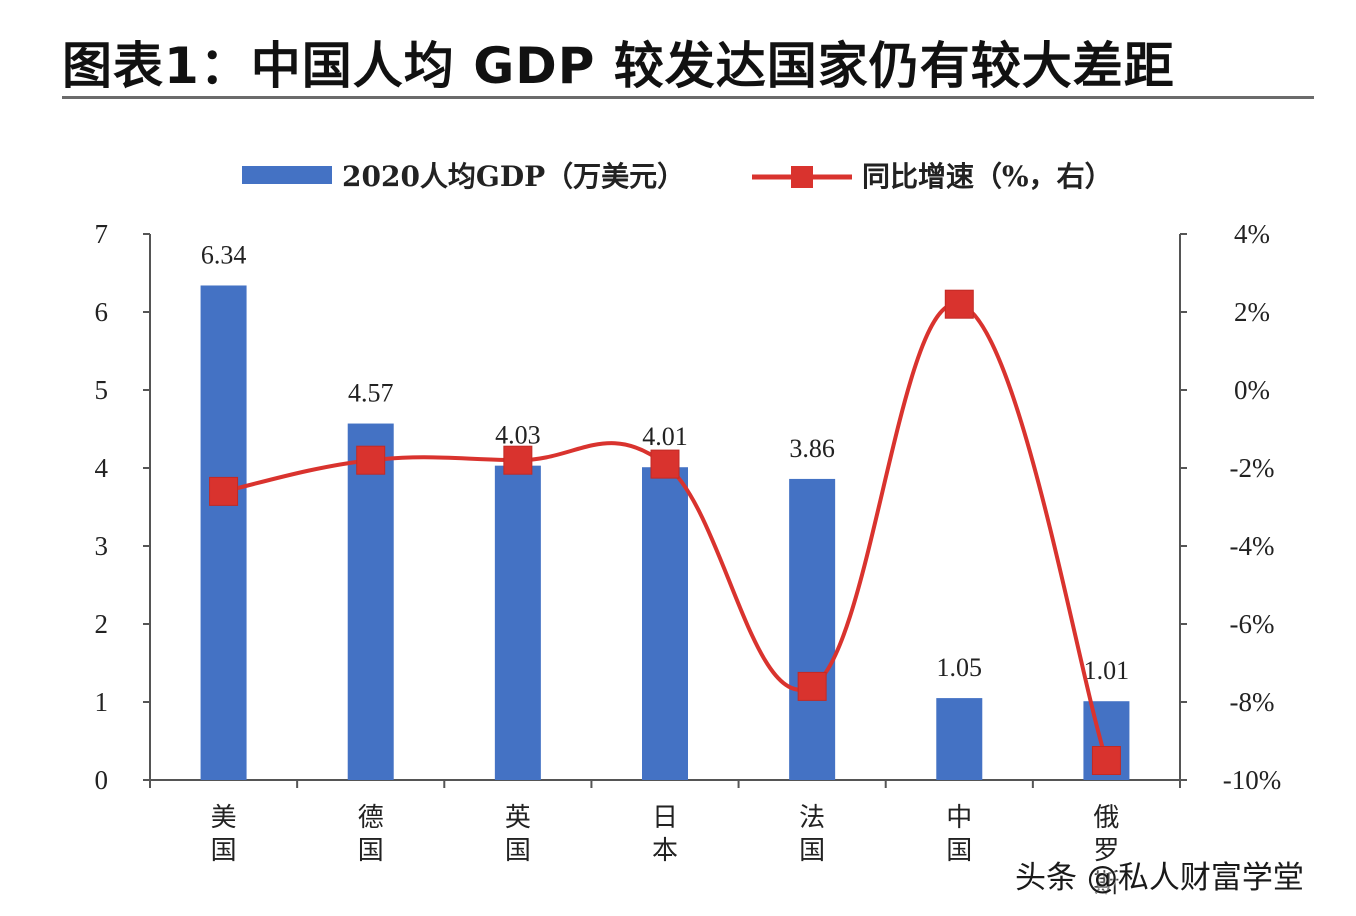 This screenshot has height=916, width=1356. Describe the element at coordinates (102, 468) in the screenshot. I see `left-tick-label: 4` at that location.